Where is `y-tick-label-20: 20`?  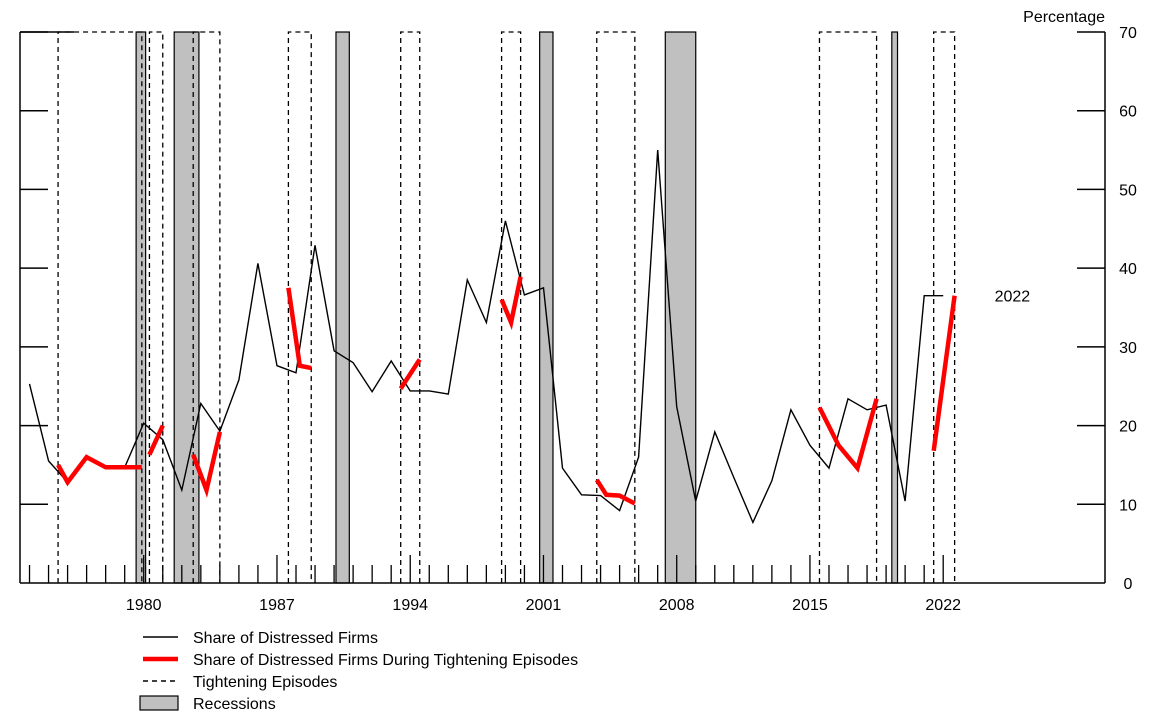 y-tick-label-20: 20 is located at coordinates (1128, 427).